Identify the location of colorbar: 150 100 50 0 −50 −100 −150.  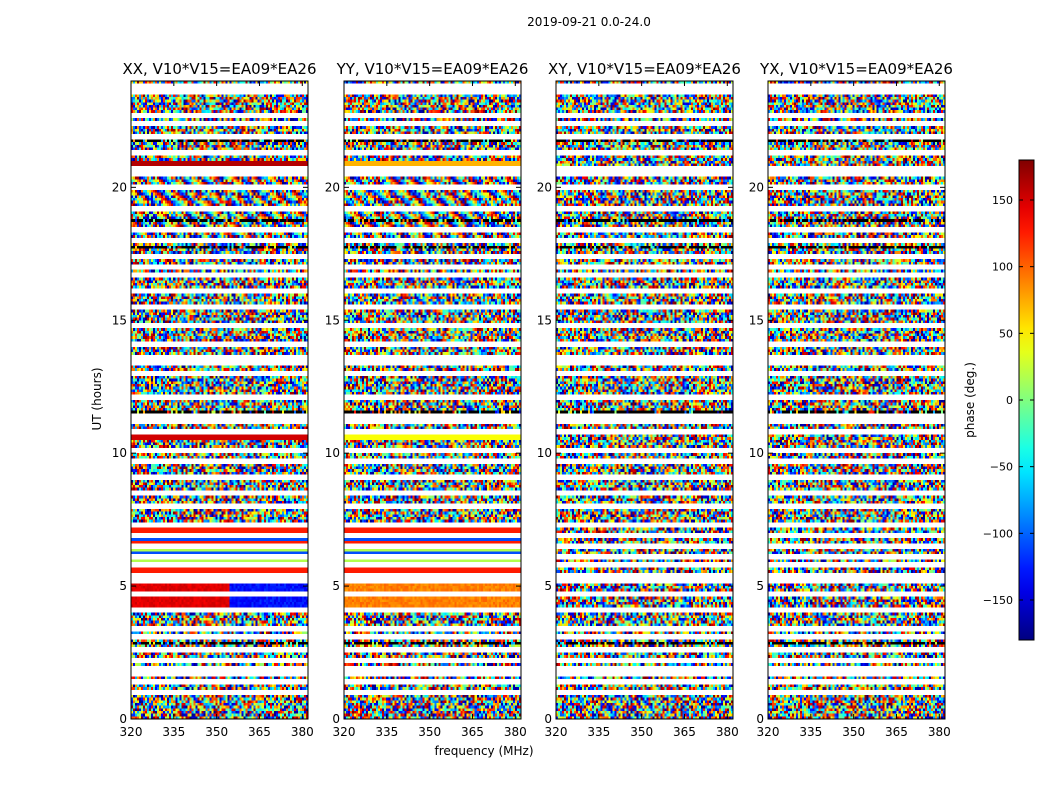
(1009, 400).